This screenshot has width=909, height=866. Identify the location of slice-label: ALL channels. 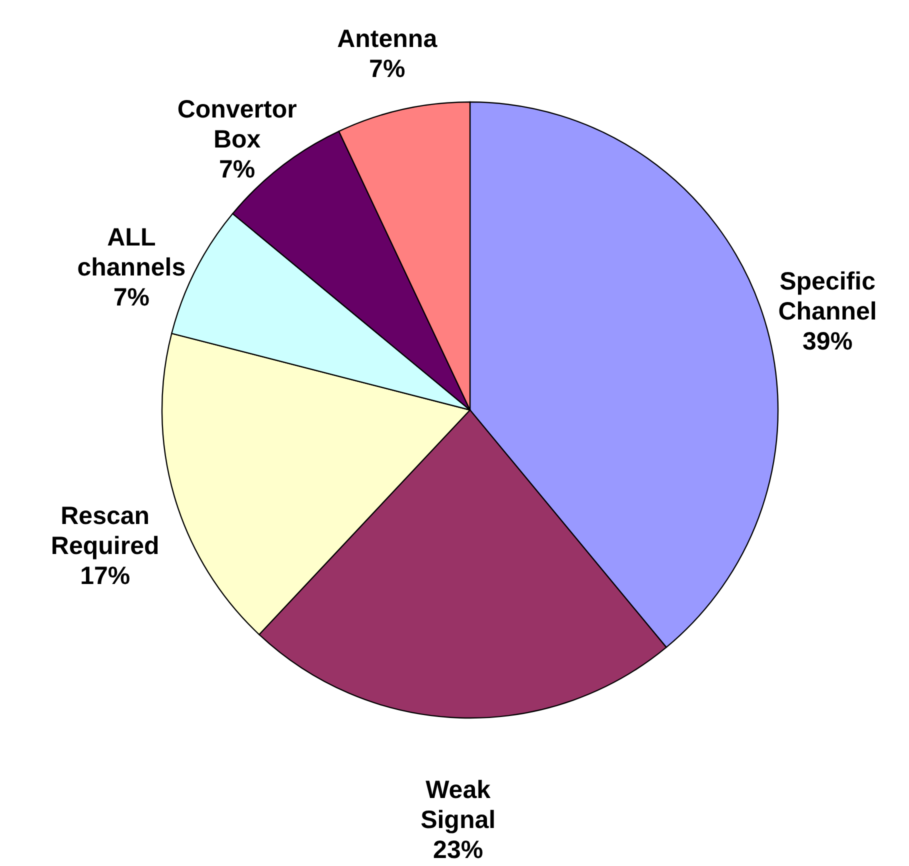
(131, 252).